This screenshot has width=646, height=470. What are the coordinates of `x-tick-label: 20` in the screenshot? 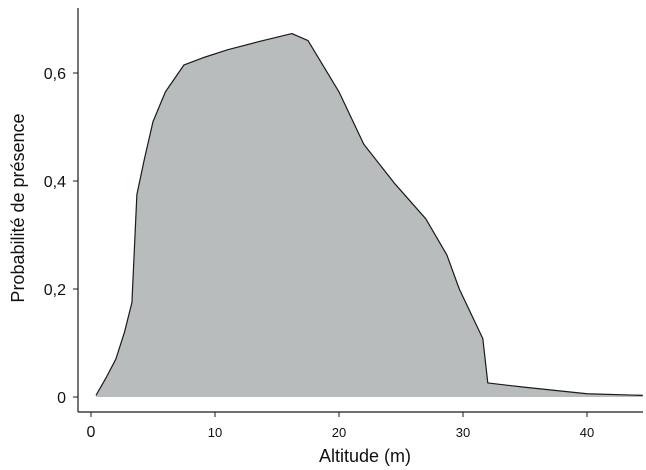 It's located at (339, 432).